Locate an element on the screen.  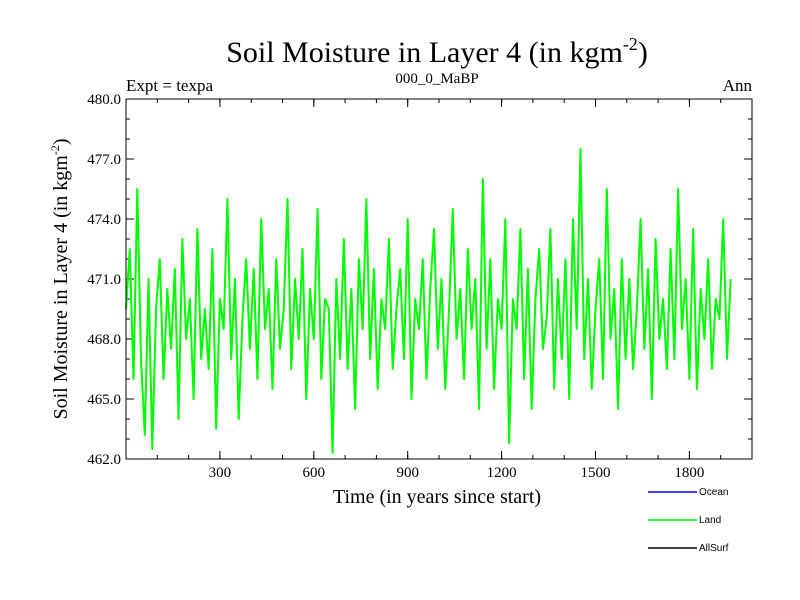
subtitle-center: 000_0_MaBP is located at coordinates (436, 79).